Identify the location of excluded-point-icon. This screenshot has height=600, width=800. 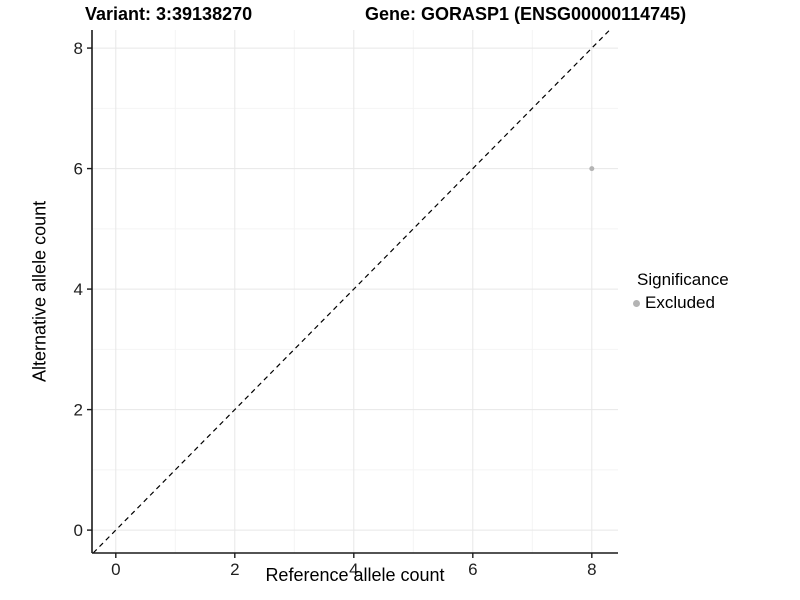
(636, 303).